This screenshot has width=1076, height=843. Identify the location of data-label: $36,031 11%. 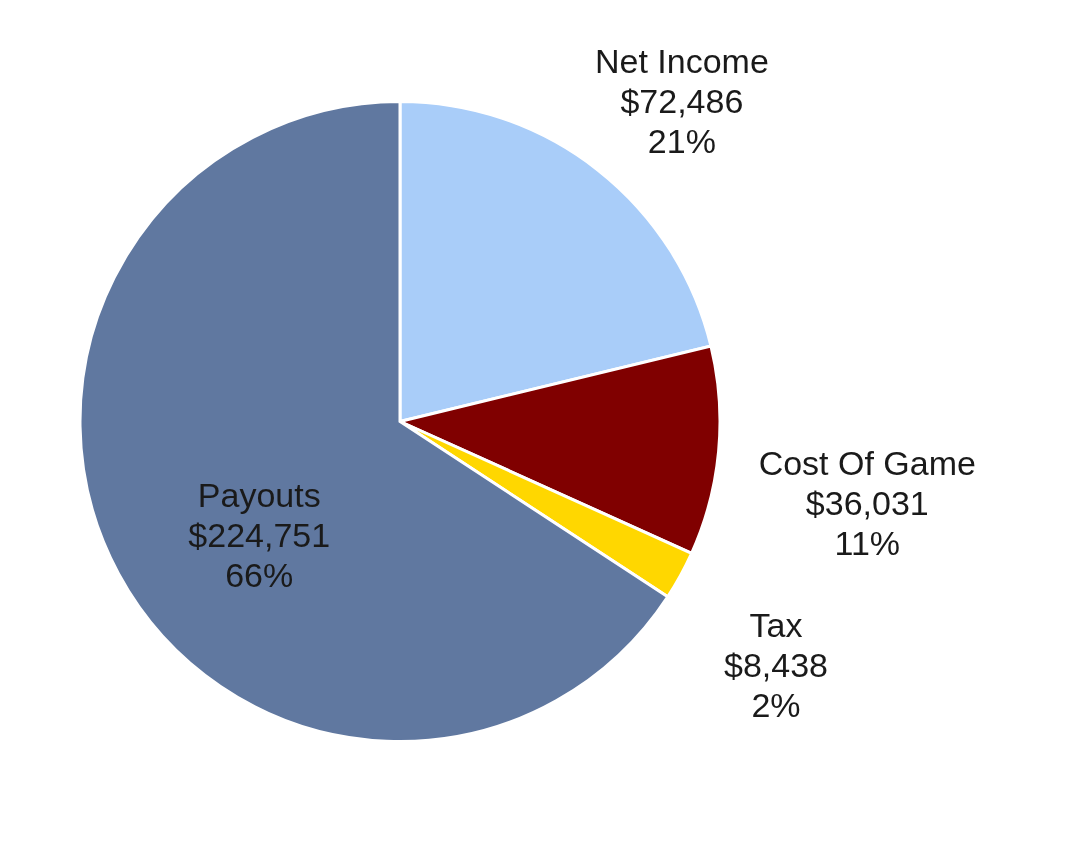
(867, 522).